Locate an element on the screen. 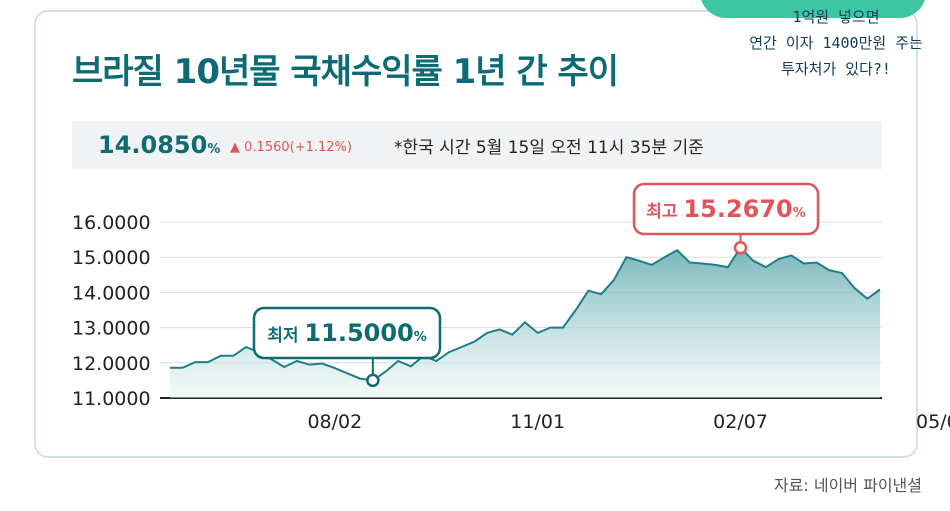 The height and width of the screenshot is (511, 950). up-arrow-icon: ▲ is located at coordinates (235, 147).